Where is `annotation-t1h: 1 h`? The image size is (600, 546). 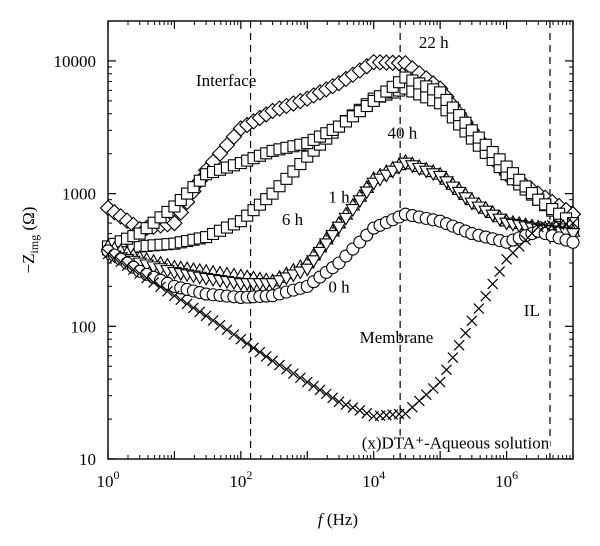 annotation-t1h: 1 h is located at coordinates (339, 196).